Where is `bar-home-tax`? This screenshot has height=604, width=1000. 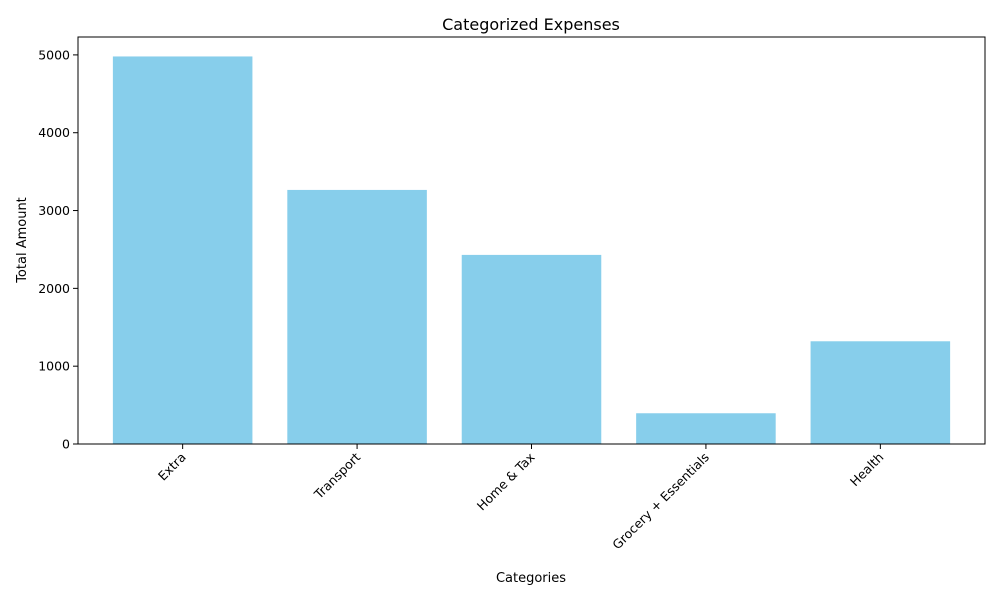 bar-home-tax is located at coordinates (531, 349).